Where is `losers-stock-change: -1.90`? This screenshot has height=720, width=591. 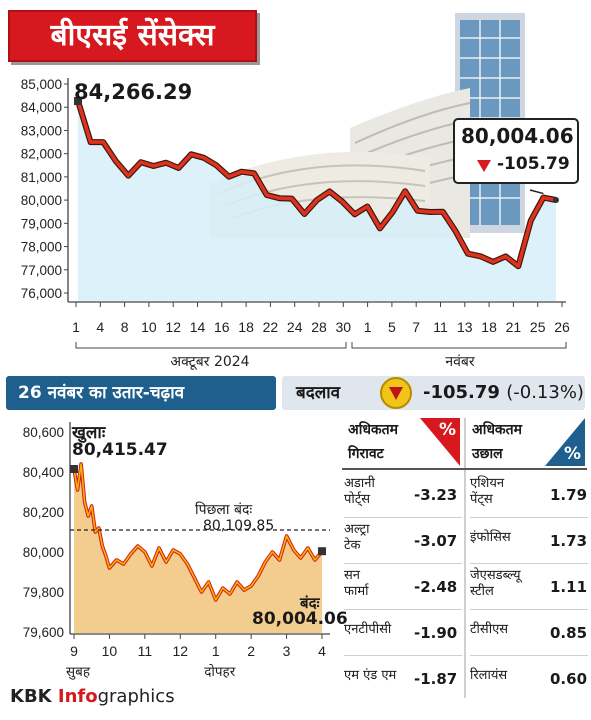 losers-stock-change: -1.90 is located at coordinates (436, 633).